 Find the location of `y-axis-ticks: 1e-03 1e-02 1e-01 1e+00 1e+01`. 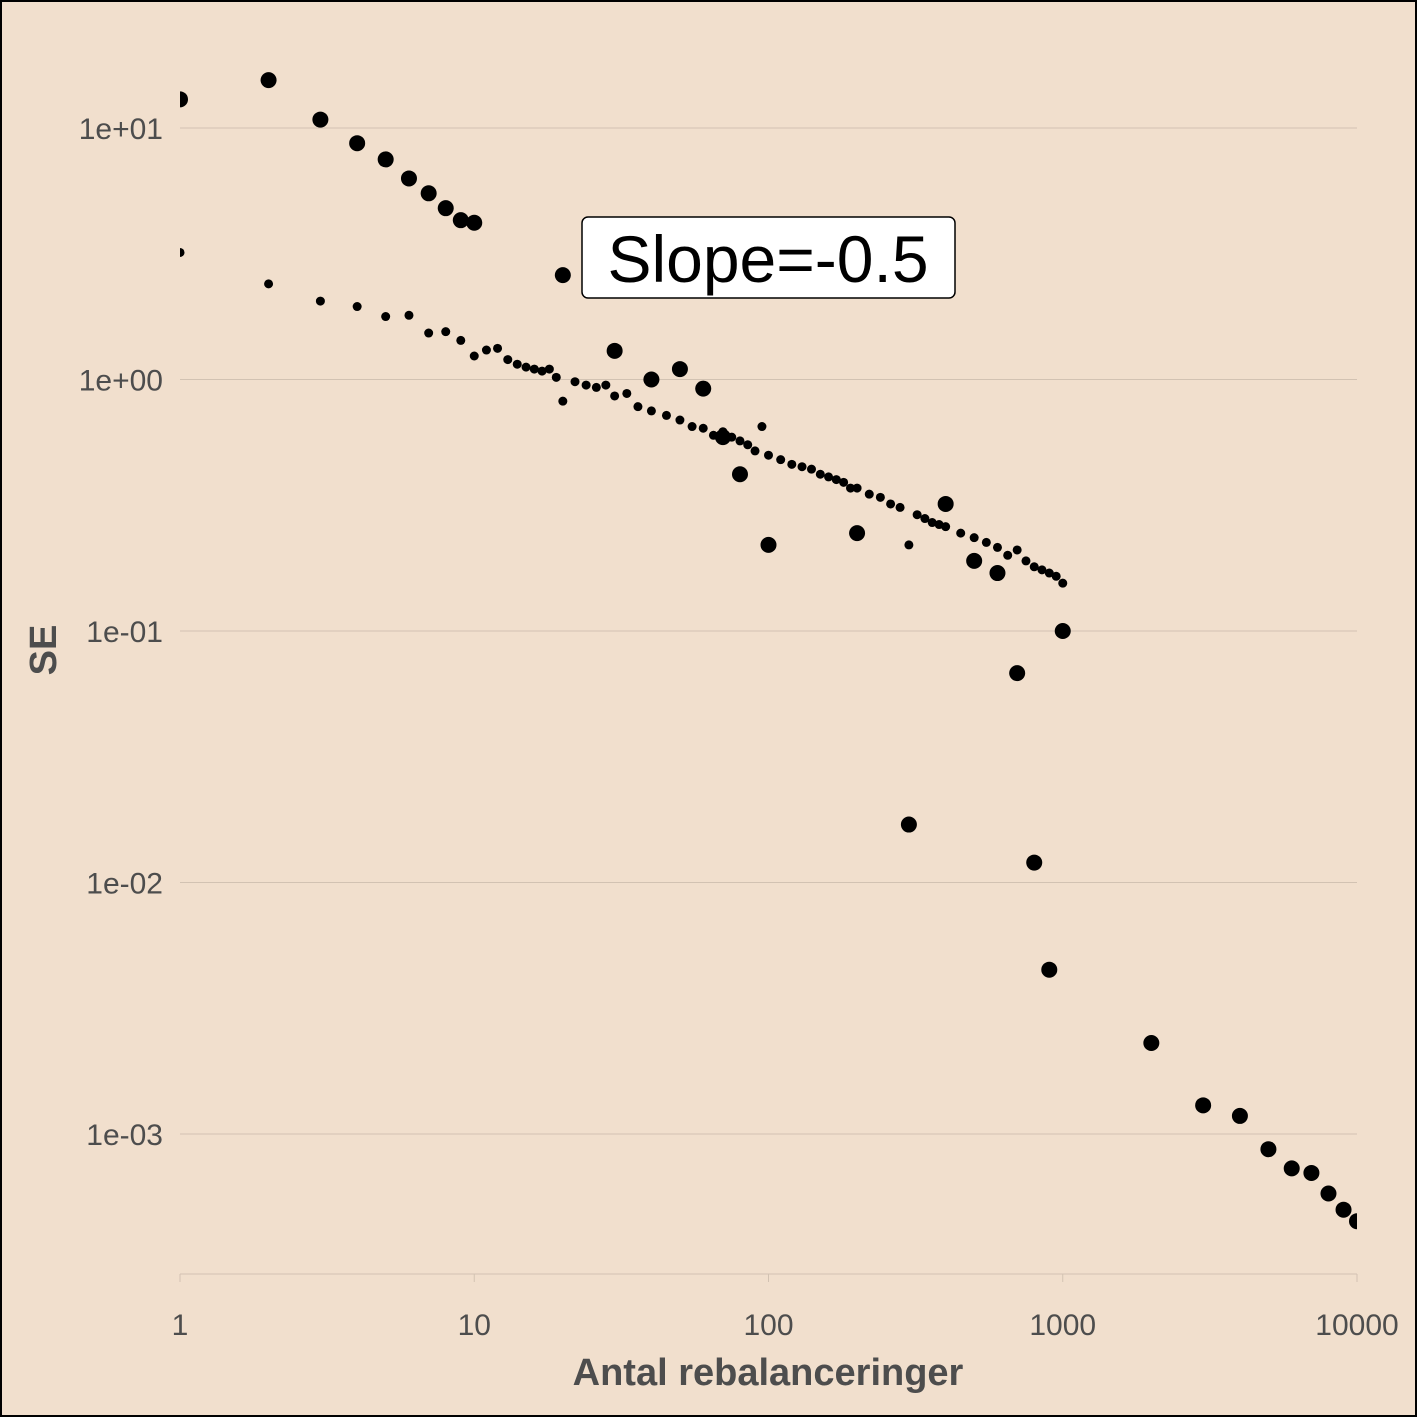

y-axis-ticks: 1e-03 1e-02 1e-01 1e+00 1e+01 is located at coordinates (121, 632).